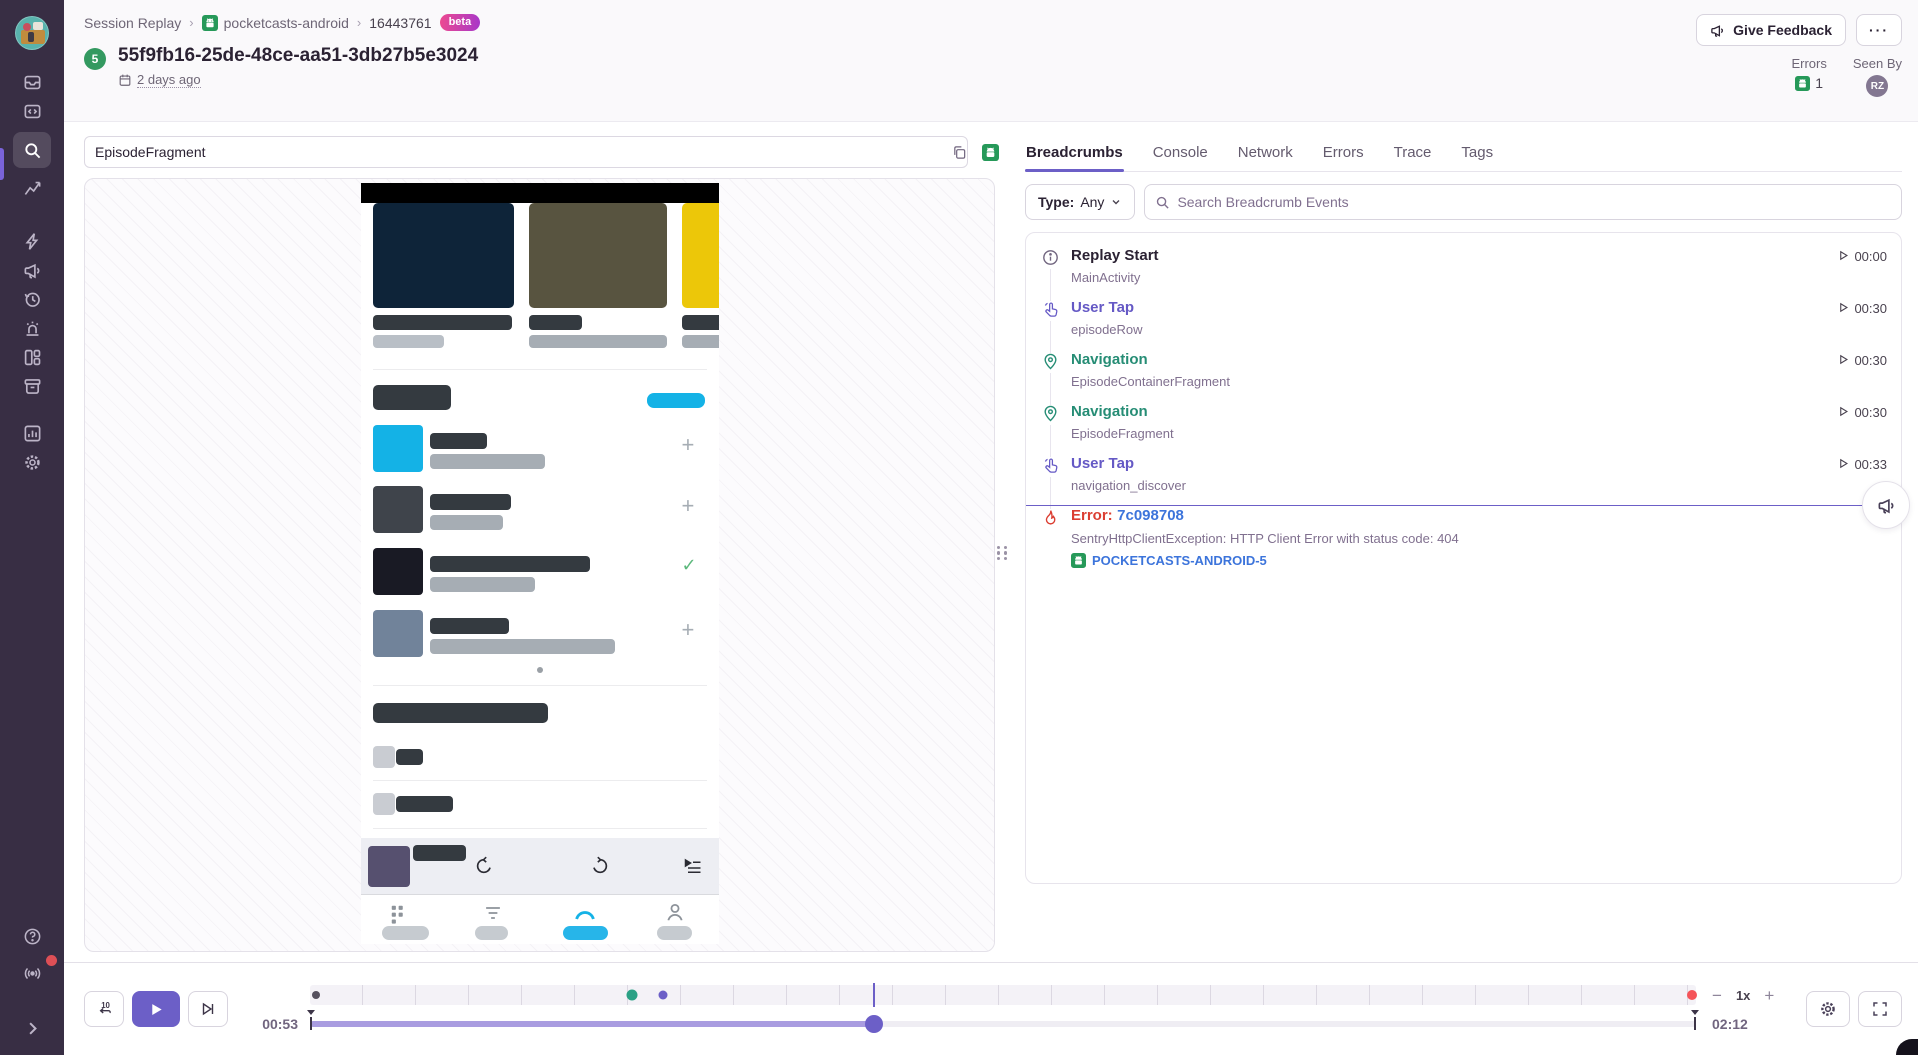  What do you see at coordinates (32, 33) in the screenshot?
I see `org-avatar` at bounding box center [32, 33].